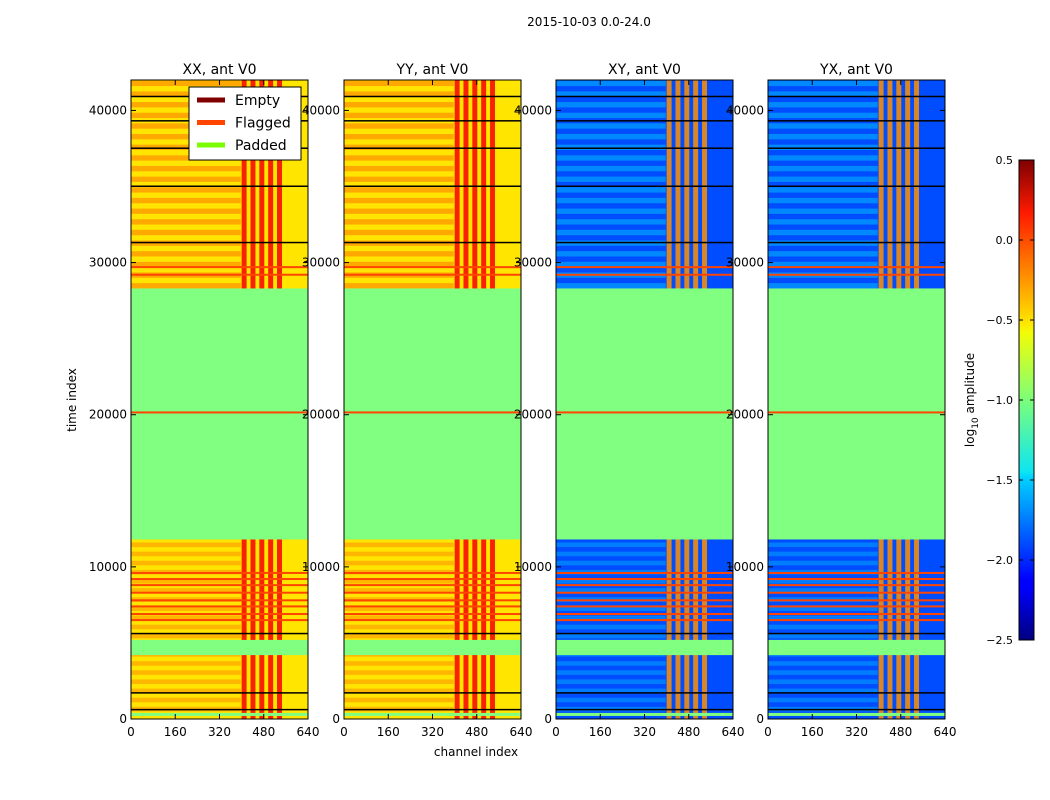 The width and height of the screenshot is (1050, 800). I want to click on legend: Empty Flagged Padded, so click(245, 123).